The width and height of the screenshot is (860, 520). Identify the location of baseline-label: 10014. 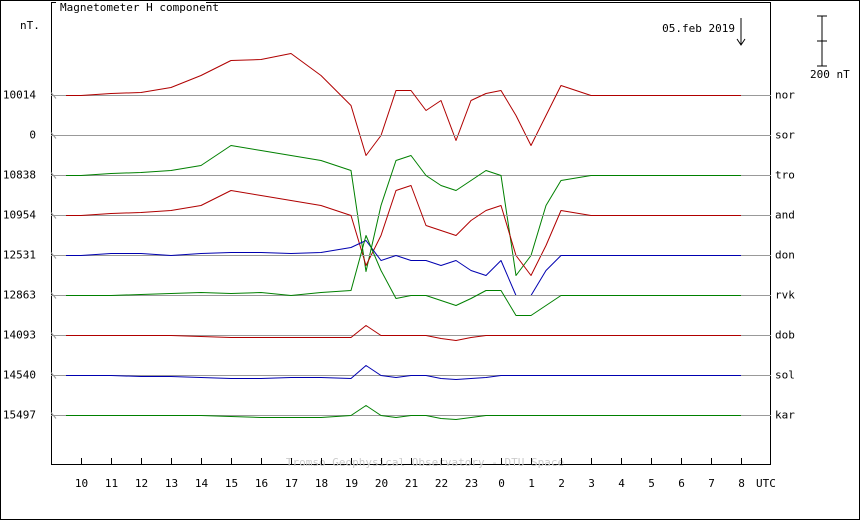
(19, 95).